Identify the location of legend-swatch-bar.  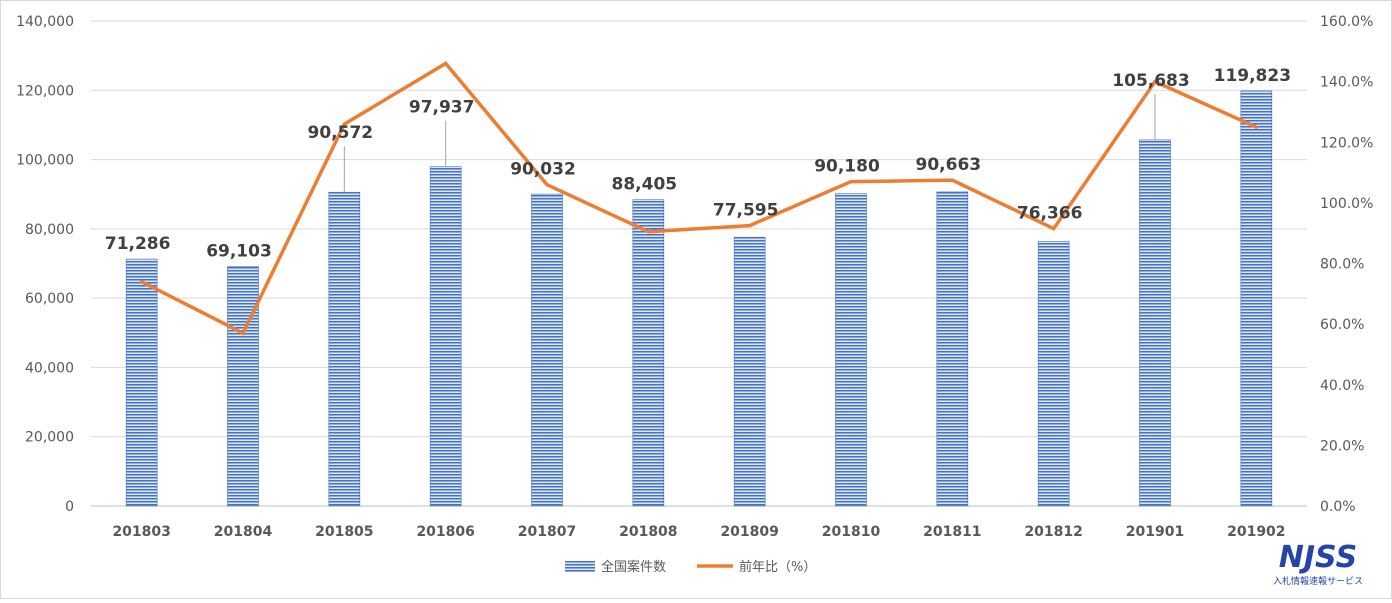
(580, 566).